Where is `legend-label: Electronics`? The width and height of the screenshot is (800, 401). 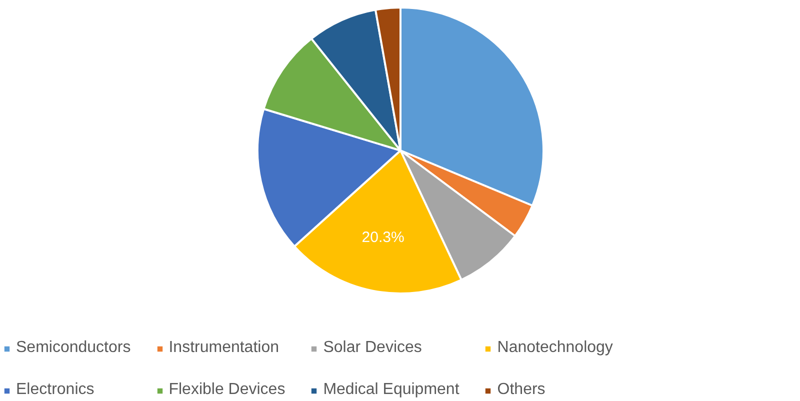
legend-label: Electronics is located at coordinates (55, 390).